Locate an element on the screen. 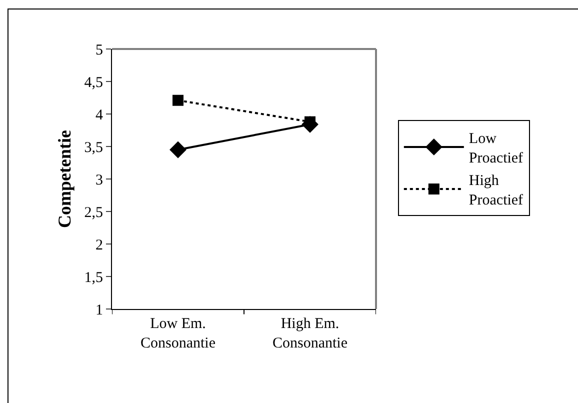 Image resolution: width=578 pixels, height=403 pixels. y-tick-label: 3,5 is located at coordinates (93, 148).